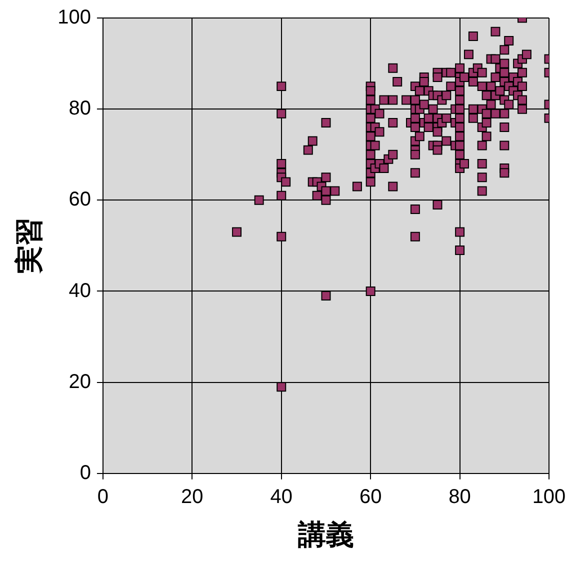 The width and height of the screenshot is (573, 565). What do you see at coordinates (370, 497) in the screenshot?
I see `x-tick-label: 60` at bounding box center [370, 497].